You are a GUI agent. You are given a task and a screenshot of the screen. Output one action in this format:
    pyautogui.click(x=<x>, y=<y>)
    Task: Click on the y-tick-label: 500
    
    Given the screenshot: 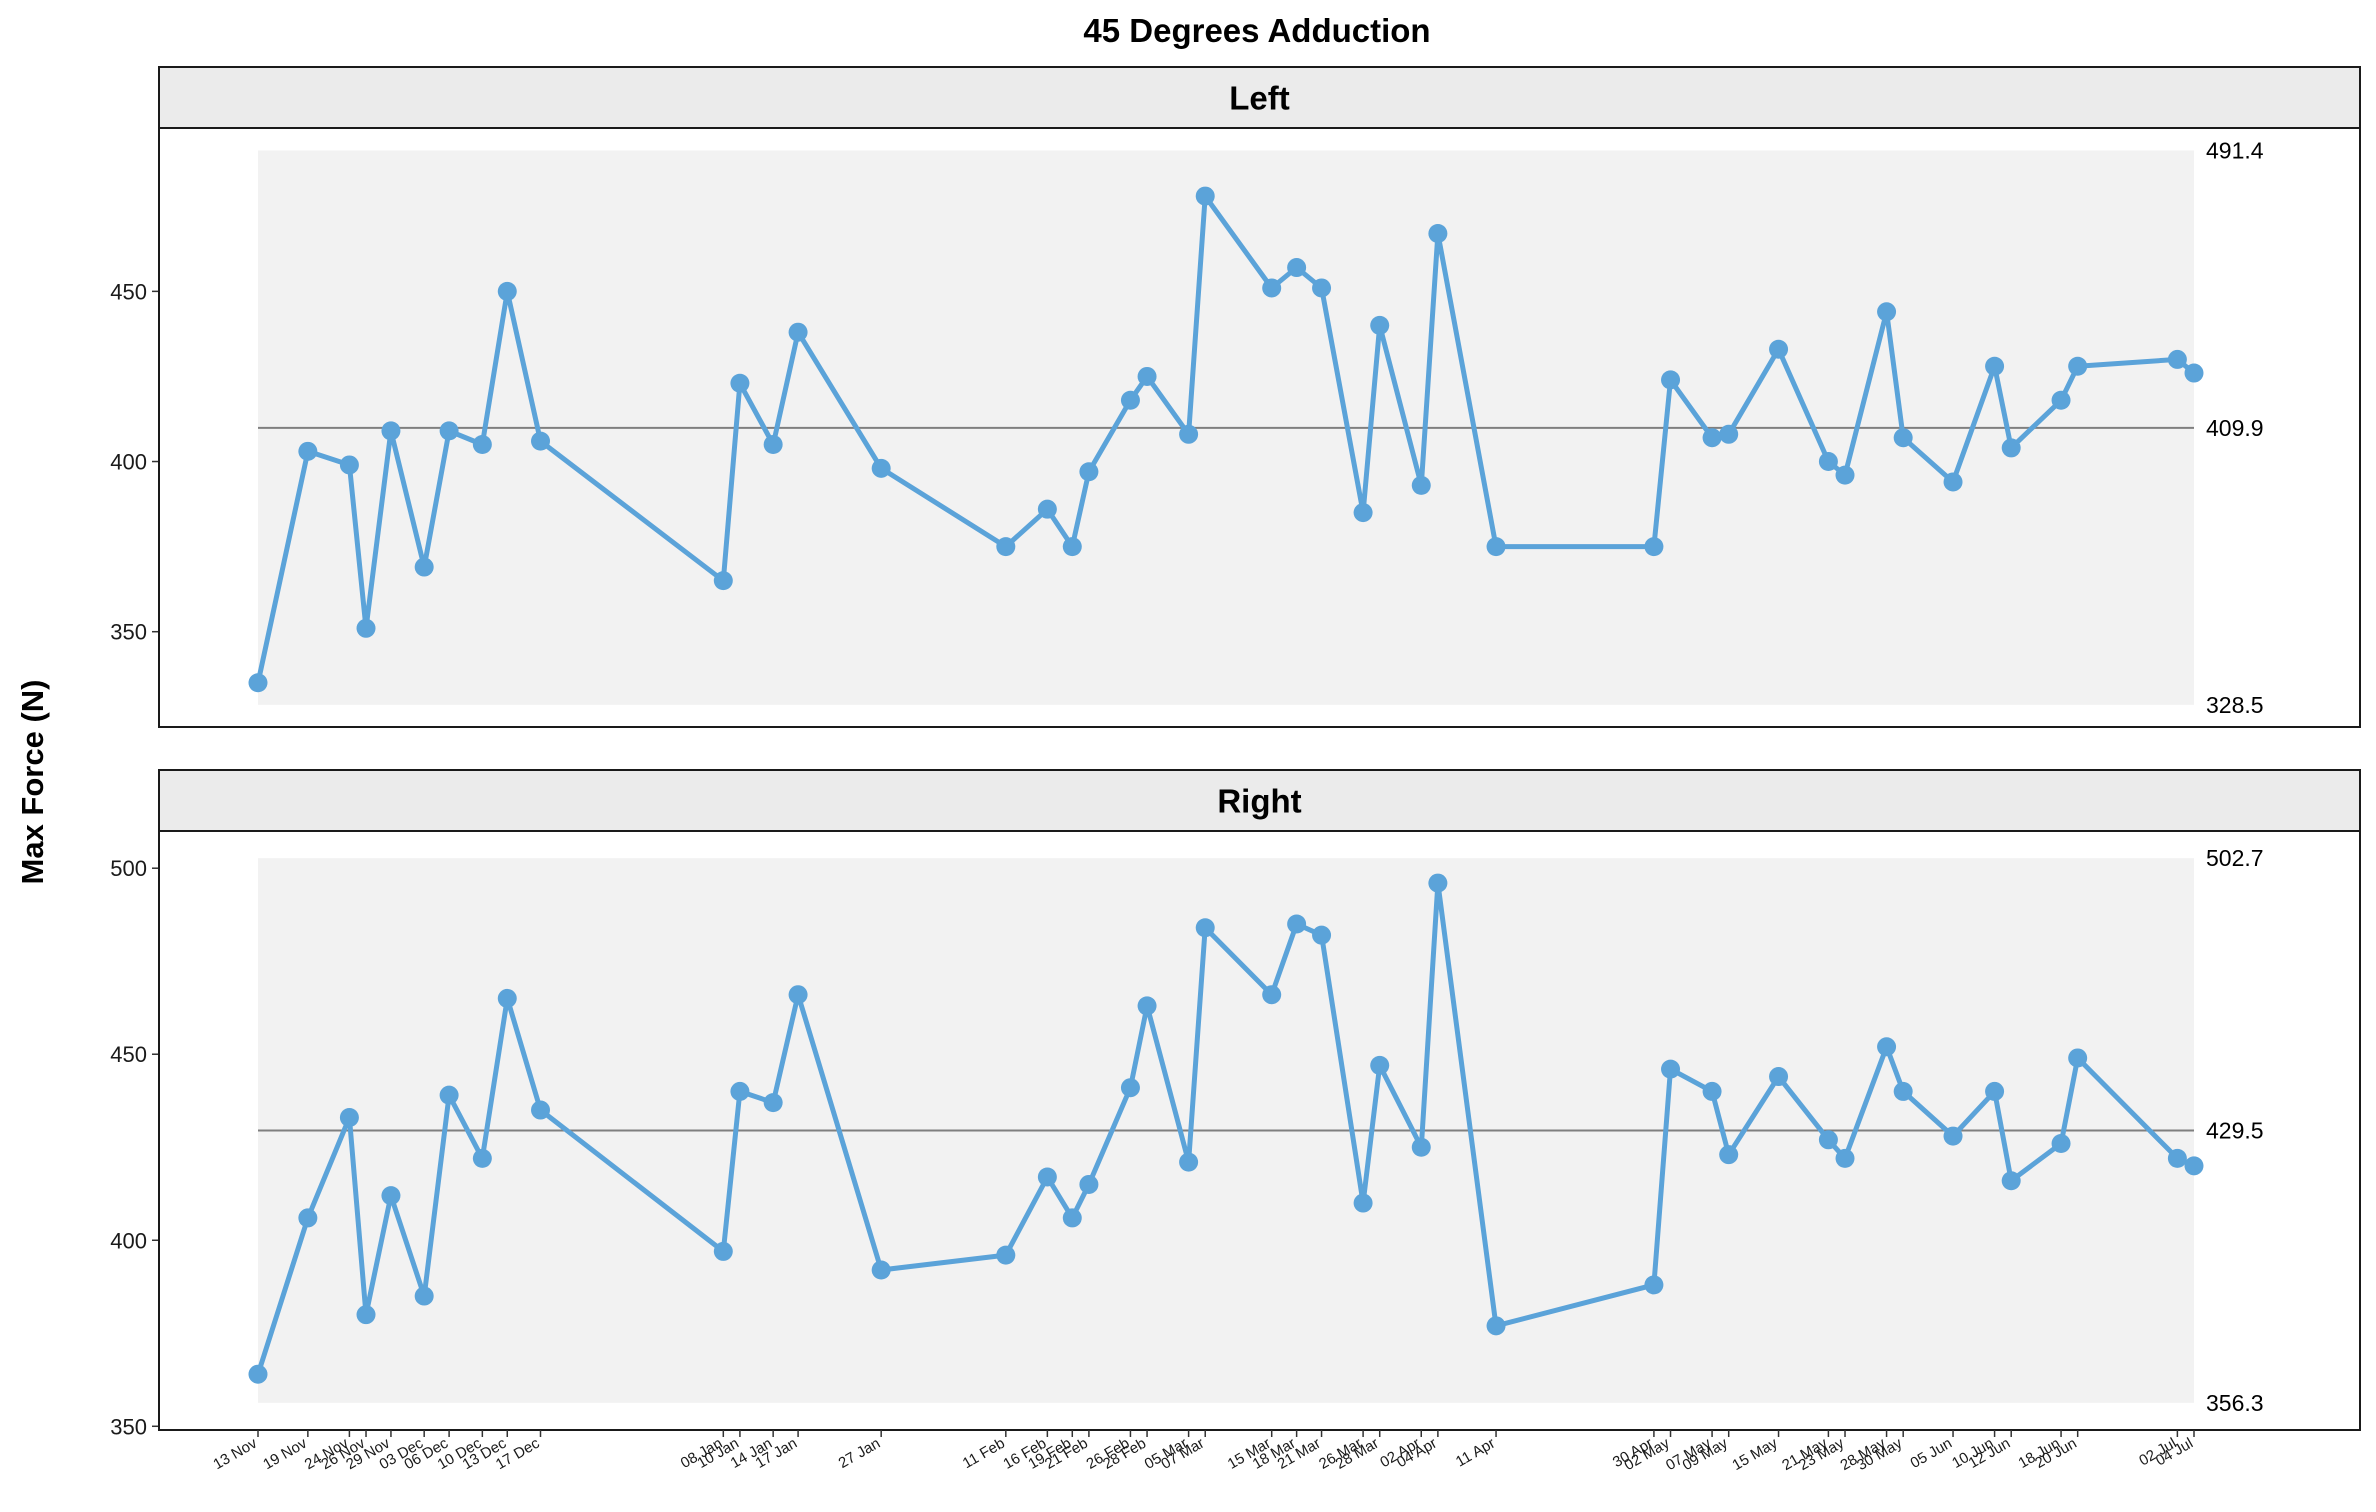 What is the action you would take?
    pyautogui.click(x=128, y=868)
    